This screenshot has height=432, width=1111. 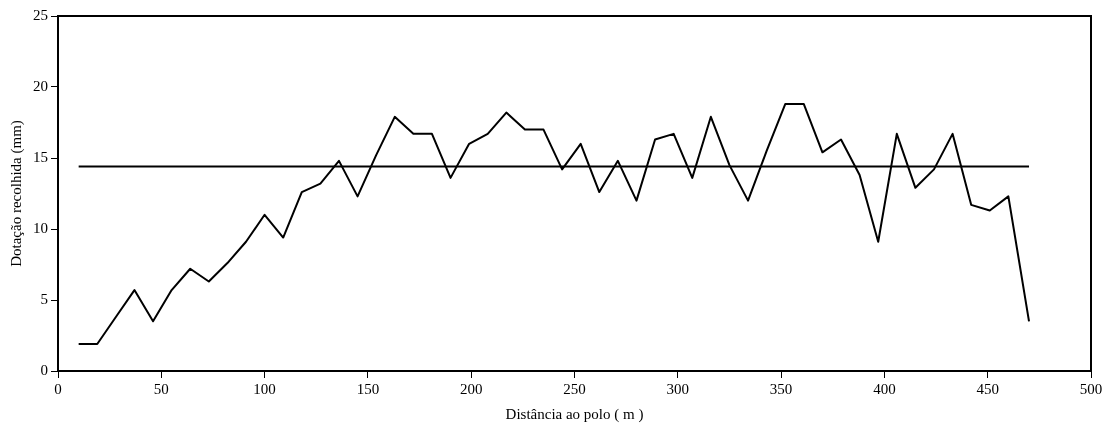 I want to click on y-tick-label: 5, so click(x=44, y=298).